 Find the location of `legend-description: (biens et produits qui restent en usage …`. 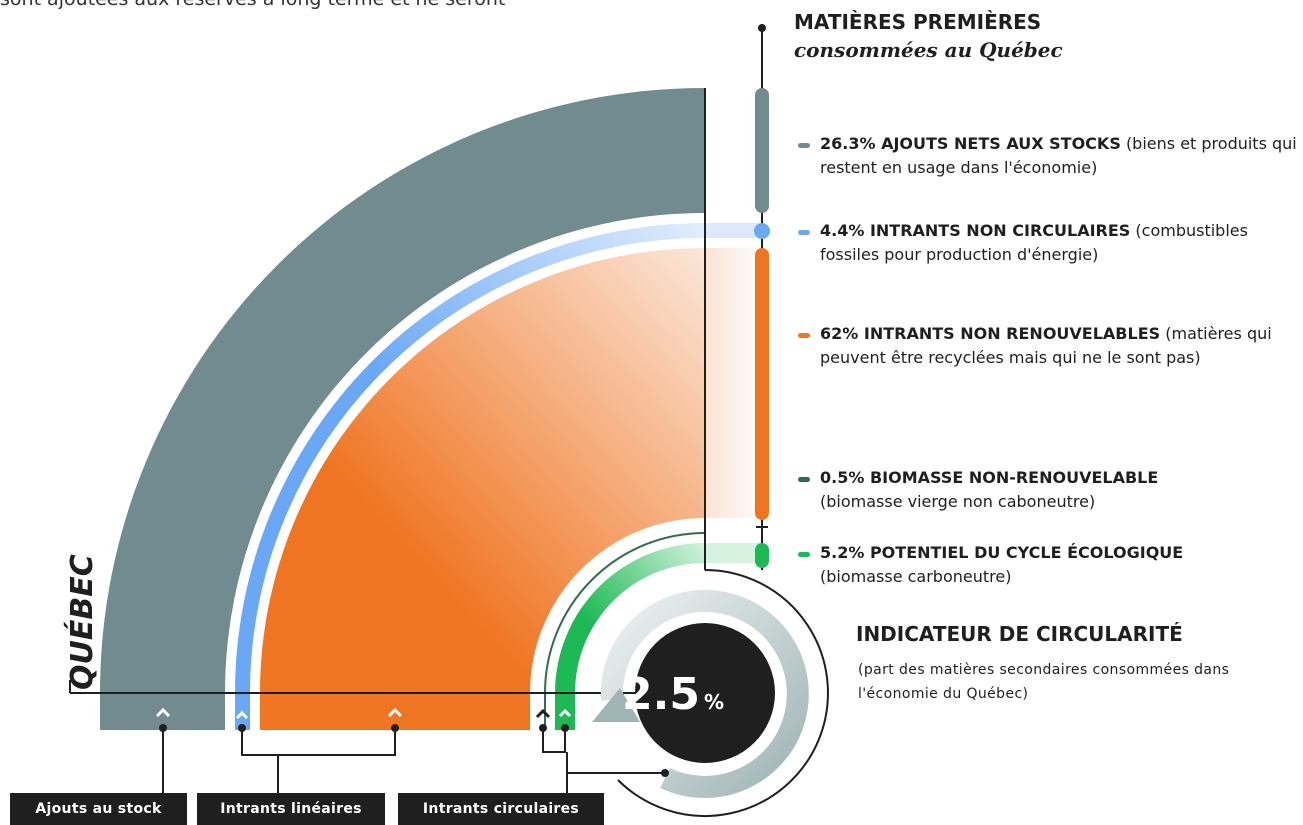

legend-description: (biens et produits qui restent en usage … is located at coordinates (1058, 155).